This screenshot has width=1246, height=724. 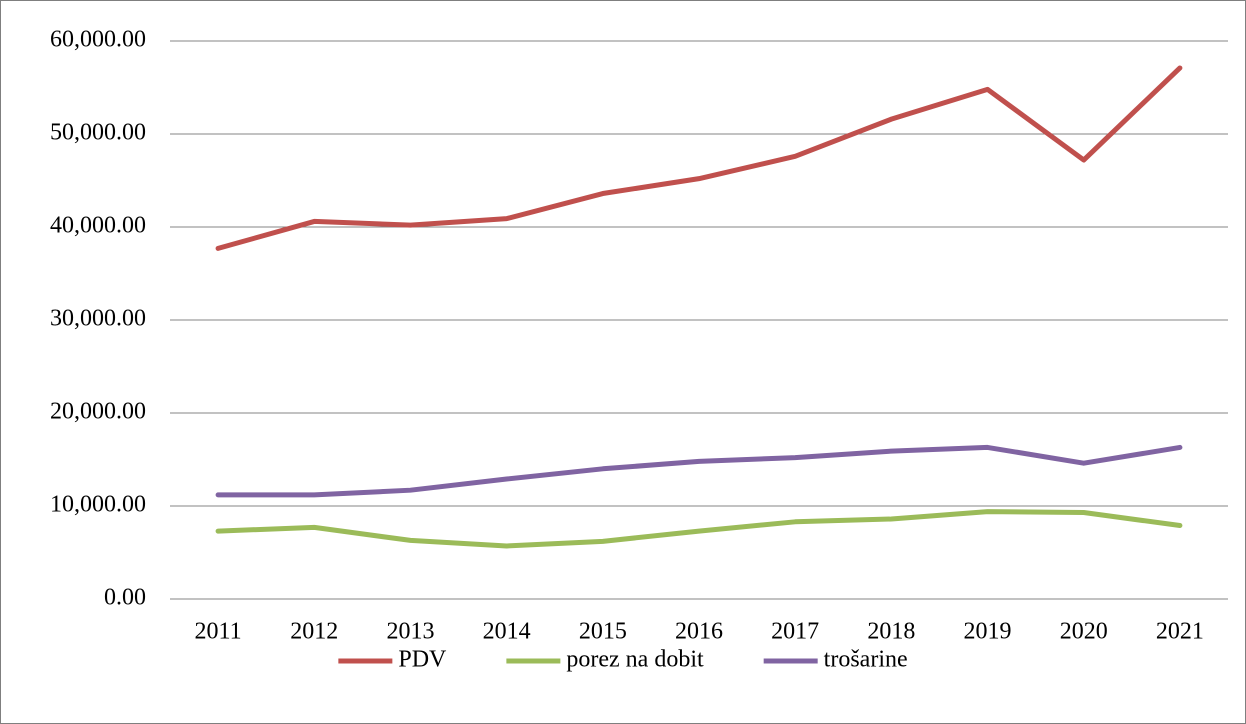 What do you see at coordinates (218, 632) in the screenshot?
I see `x-tick-label: 2011` at bounding box center [218, 632].